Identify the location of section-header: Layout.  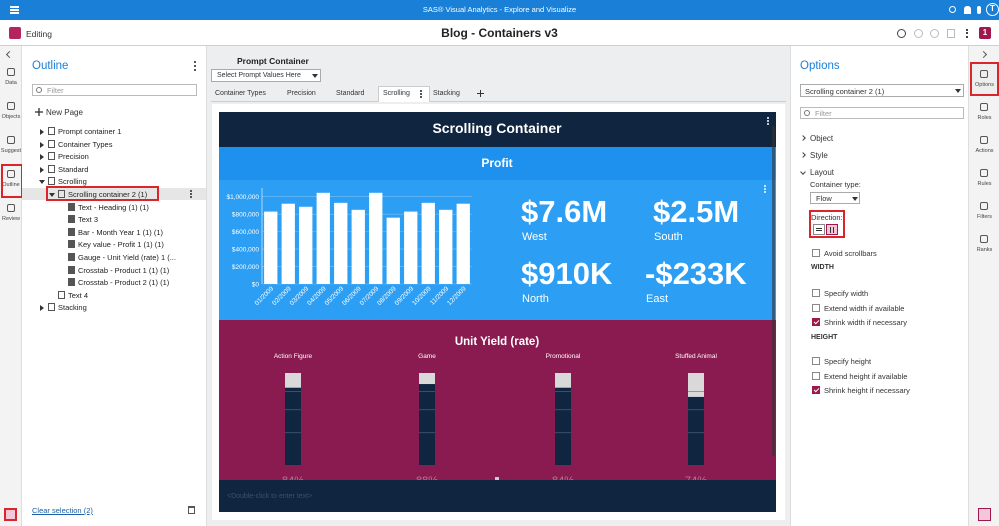
(822, 172).